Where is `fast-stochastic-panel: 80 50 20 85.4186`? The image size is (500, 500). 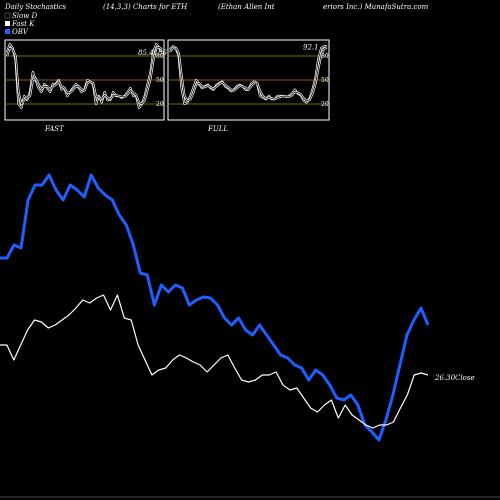
fast-stochastic-panel: 80 50 20 85.4186 is located at coordinates (85, 80).